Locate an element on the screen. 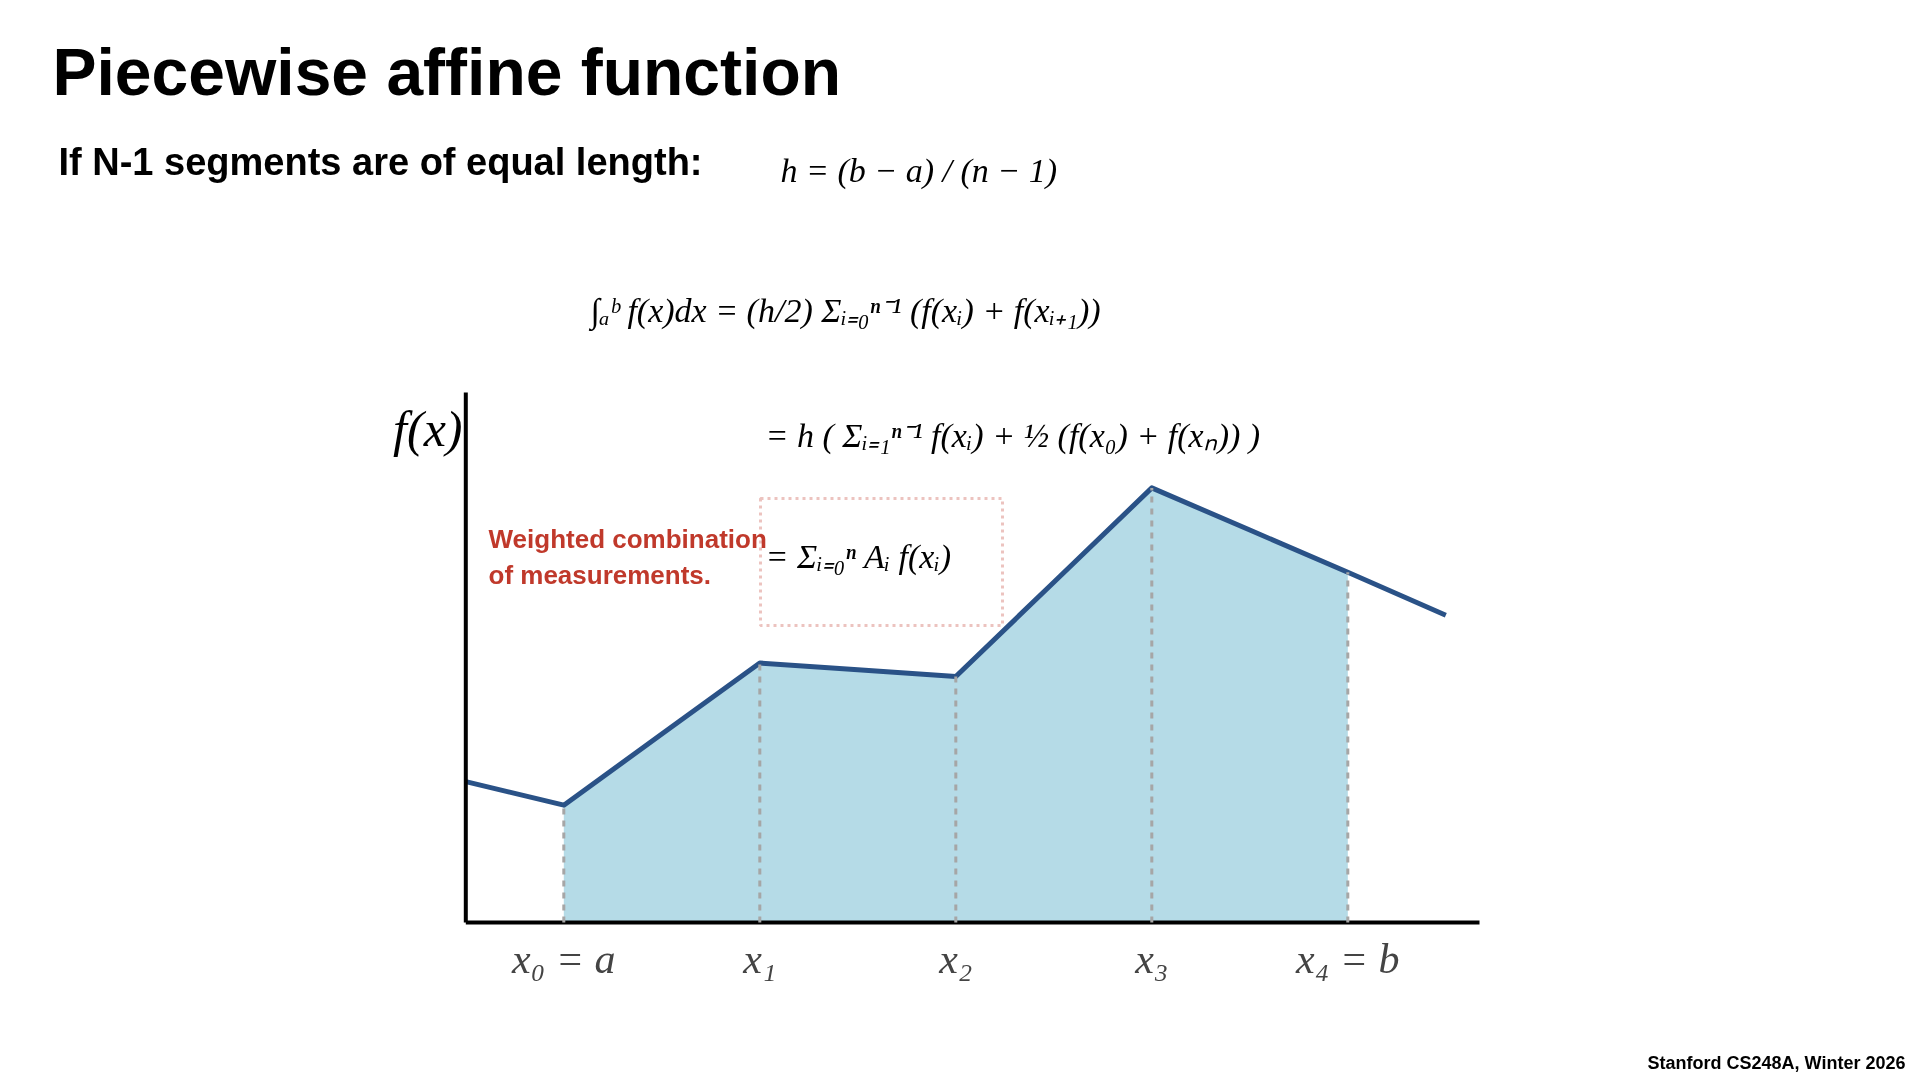 This screenshot has height=1080, width=1920. chart-subtitle: If N-1 segments are of equal length: is located at coordinates (380, 161).